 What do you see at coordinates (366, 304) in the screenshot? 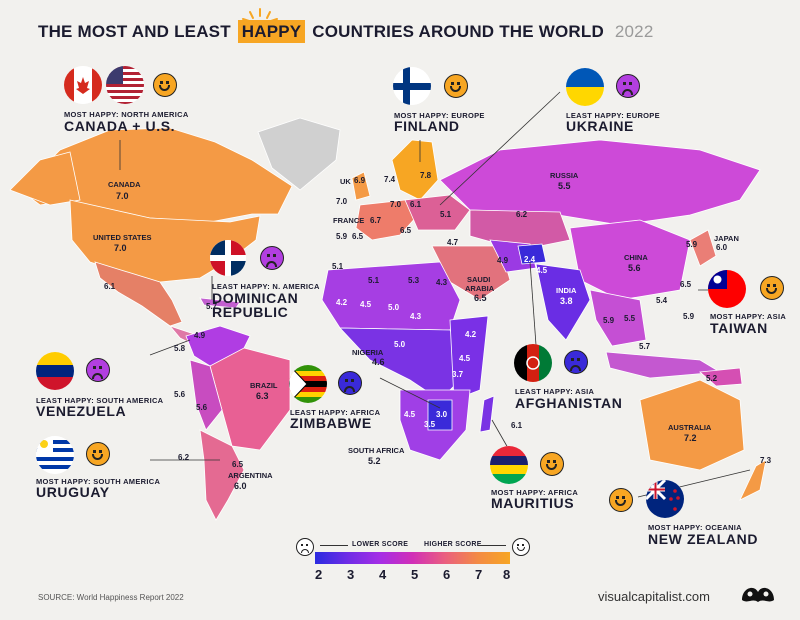
I see `value-niger: 4.5` at bounding box center [366, 304].